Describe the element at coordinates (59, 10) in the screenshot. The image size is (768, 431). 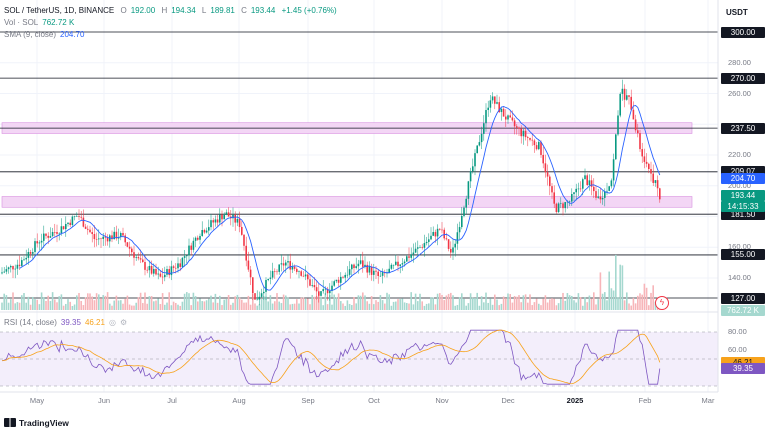
I see `symbol-title: SOL / TetherUS, 1D, BINANCE` at that location.